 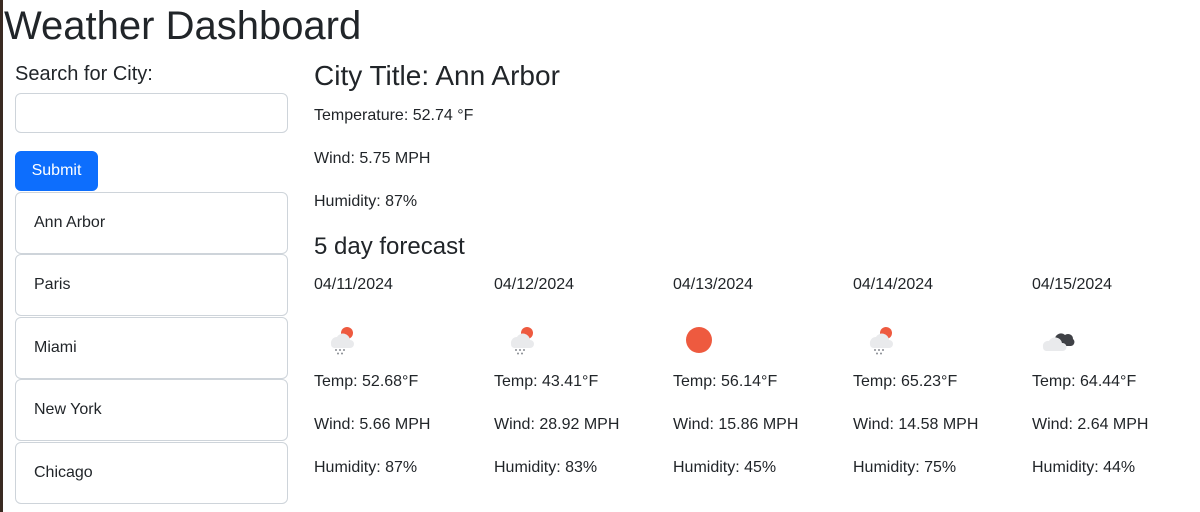 What do you see at coordinates (725, 467) in the screenshot?
I see `forecast-humidity: Humidity: 45%` at bounding box center [725, 467].